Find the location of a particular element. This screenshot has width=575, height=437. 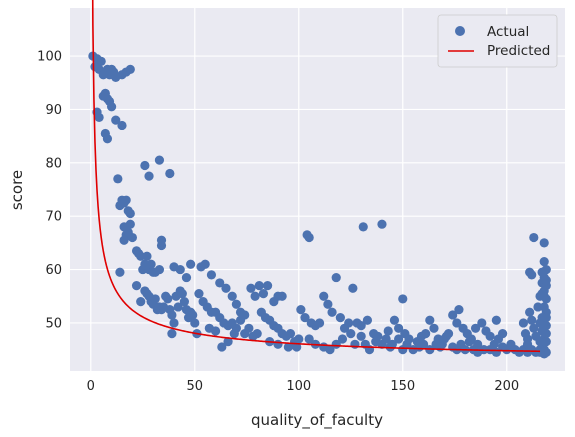

y-tick-label: 90 is located at coordinates (53, 110).